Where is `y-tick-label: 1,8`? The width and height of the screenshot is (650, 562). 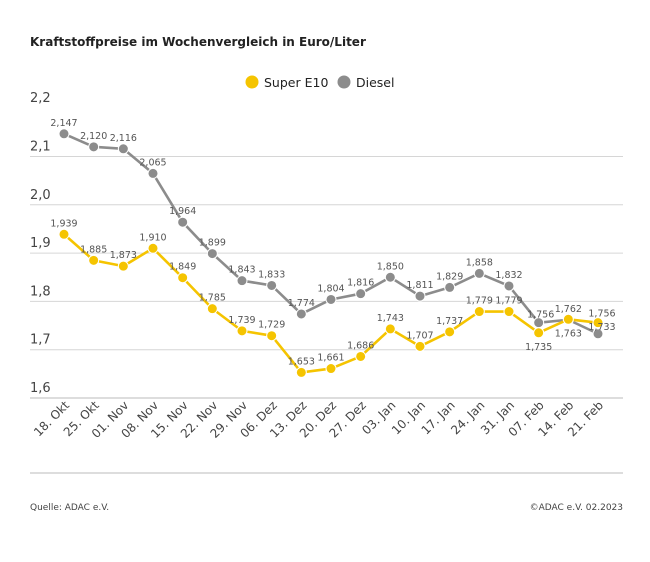
y-tick-label: 1,8 is located at coordinates (40, 291).